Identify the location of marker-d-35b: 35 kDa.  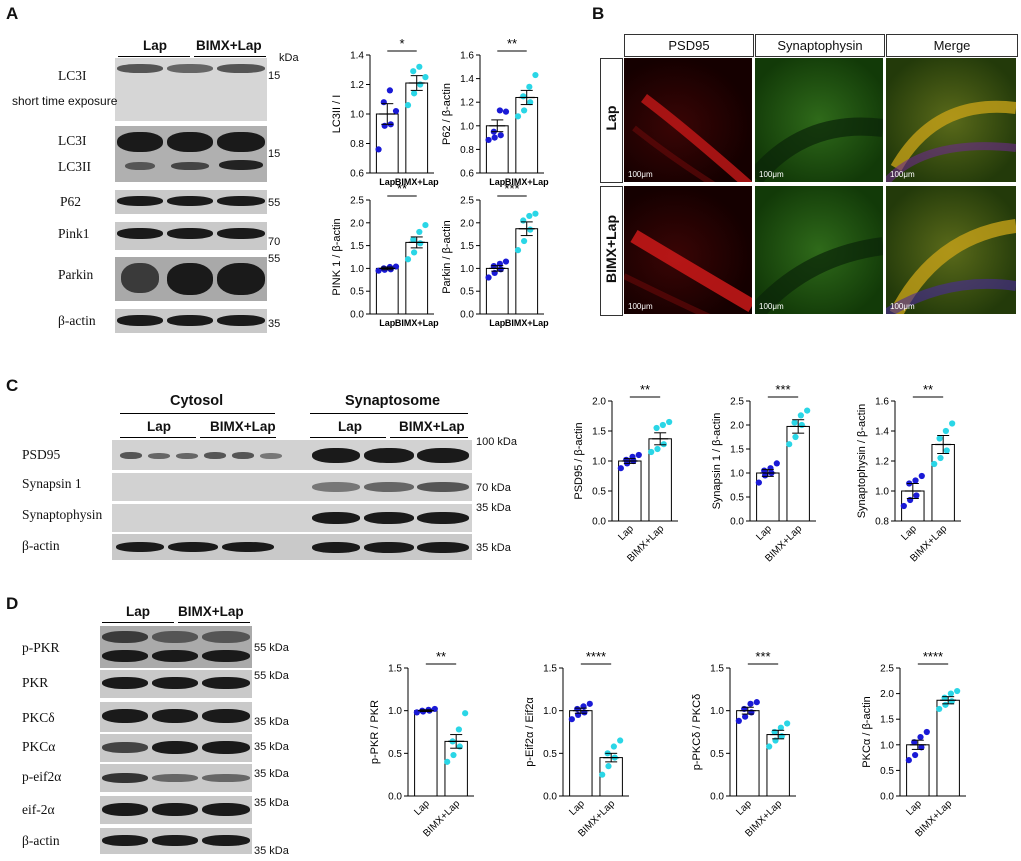
(271, 747).